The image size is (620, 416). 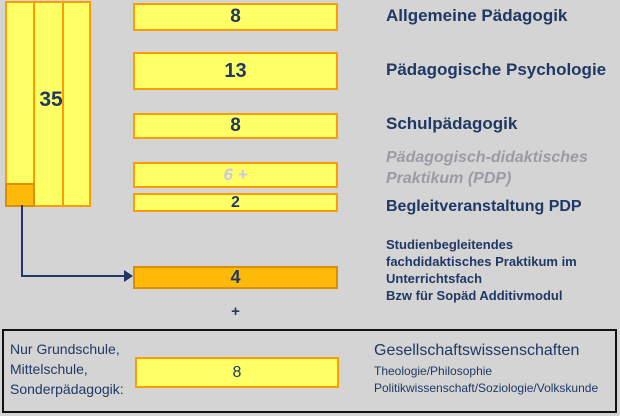 What do you see at coordinates (477, 15) in the screenshot?
I see `module-label-allgemeine-paedagogik: Allgemeine Pädagogik` at bounding box center [477, 15].